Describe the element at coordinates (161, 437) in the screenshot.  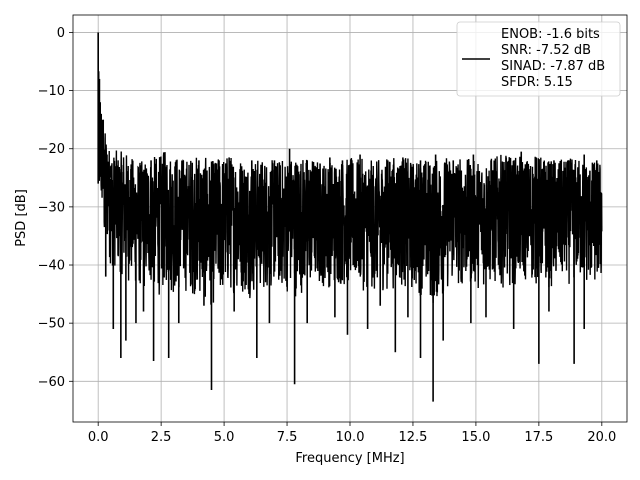
I see `x-tick-label: 2.5` at that location.